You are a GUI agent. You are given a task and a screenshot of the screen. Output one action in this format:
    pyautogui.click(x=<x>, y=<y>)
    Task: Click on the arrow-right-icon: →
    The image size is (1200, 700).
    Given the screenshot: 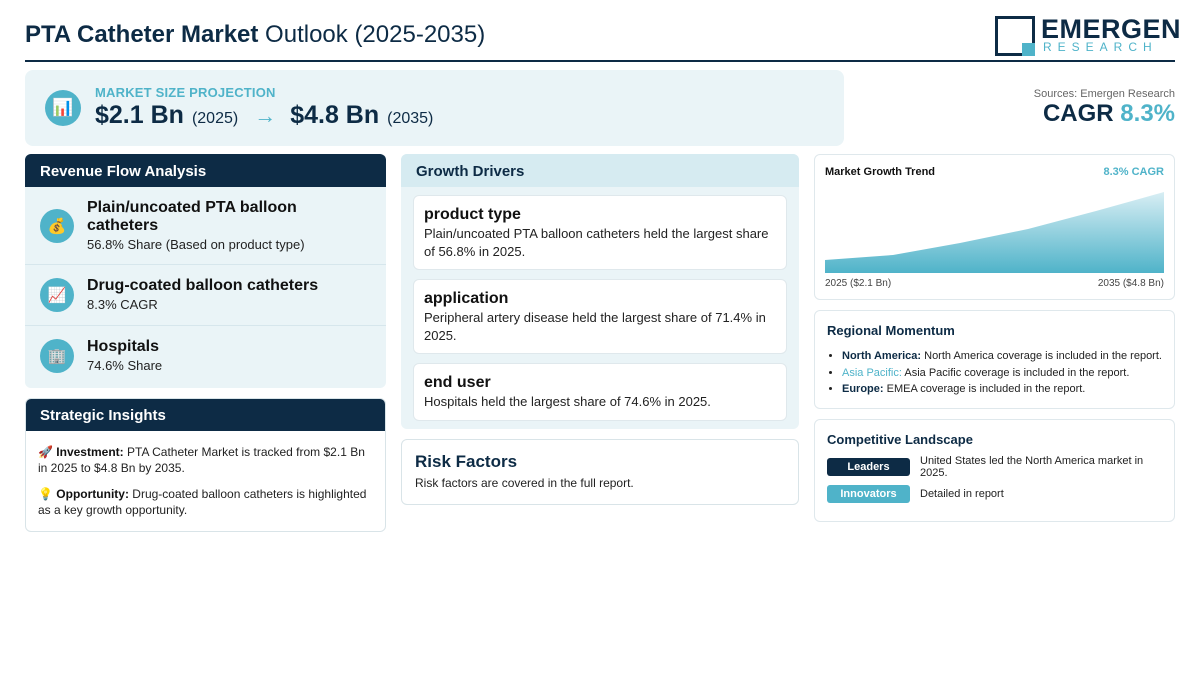 What is the action you would take?
    pyautogui.click(x=265, y=115)
    